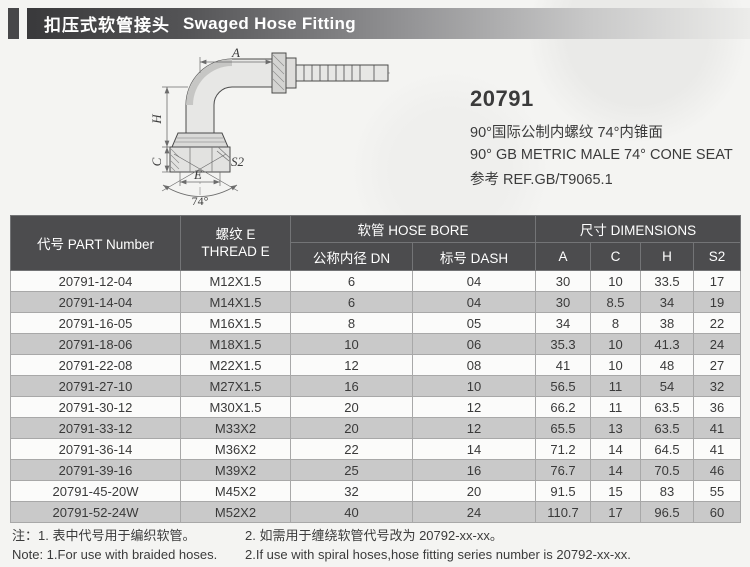 The width and height of the screenshot is (750, 567). Describe the element at coordinates (667, 386) in the screenshot. I see `cell-dim-h: 54` at that location.